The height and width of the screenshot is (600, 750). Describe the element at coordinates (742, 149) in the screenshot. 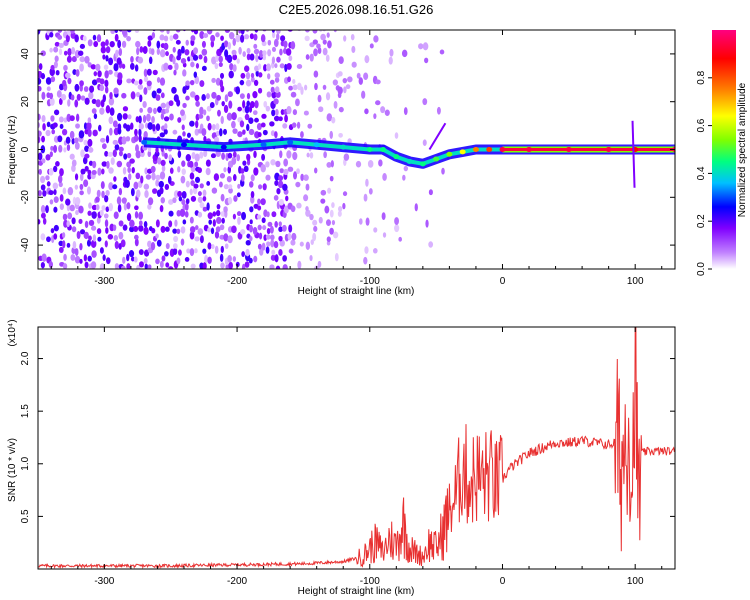

I see `colorbar-label: Normalized spectral amplitude` at that location.